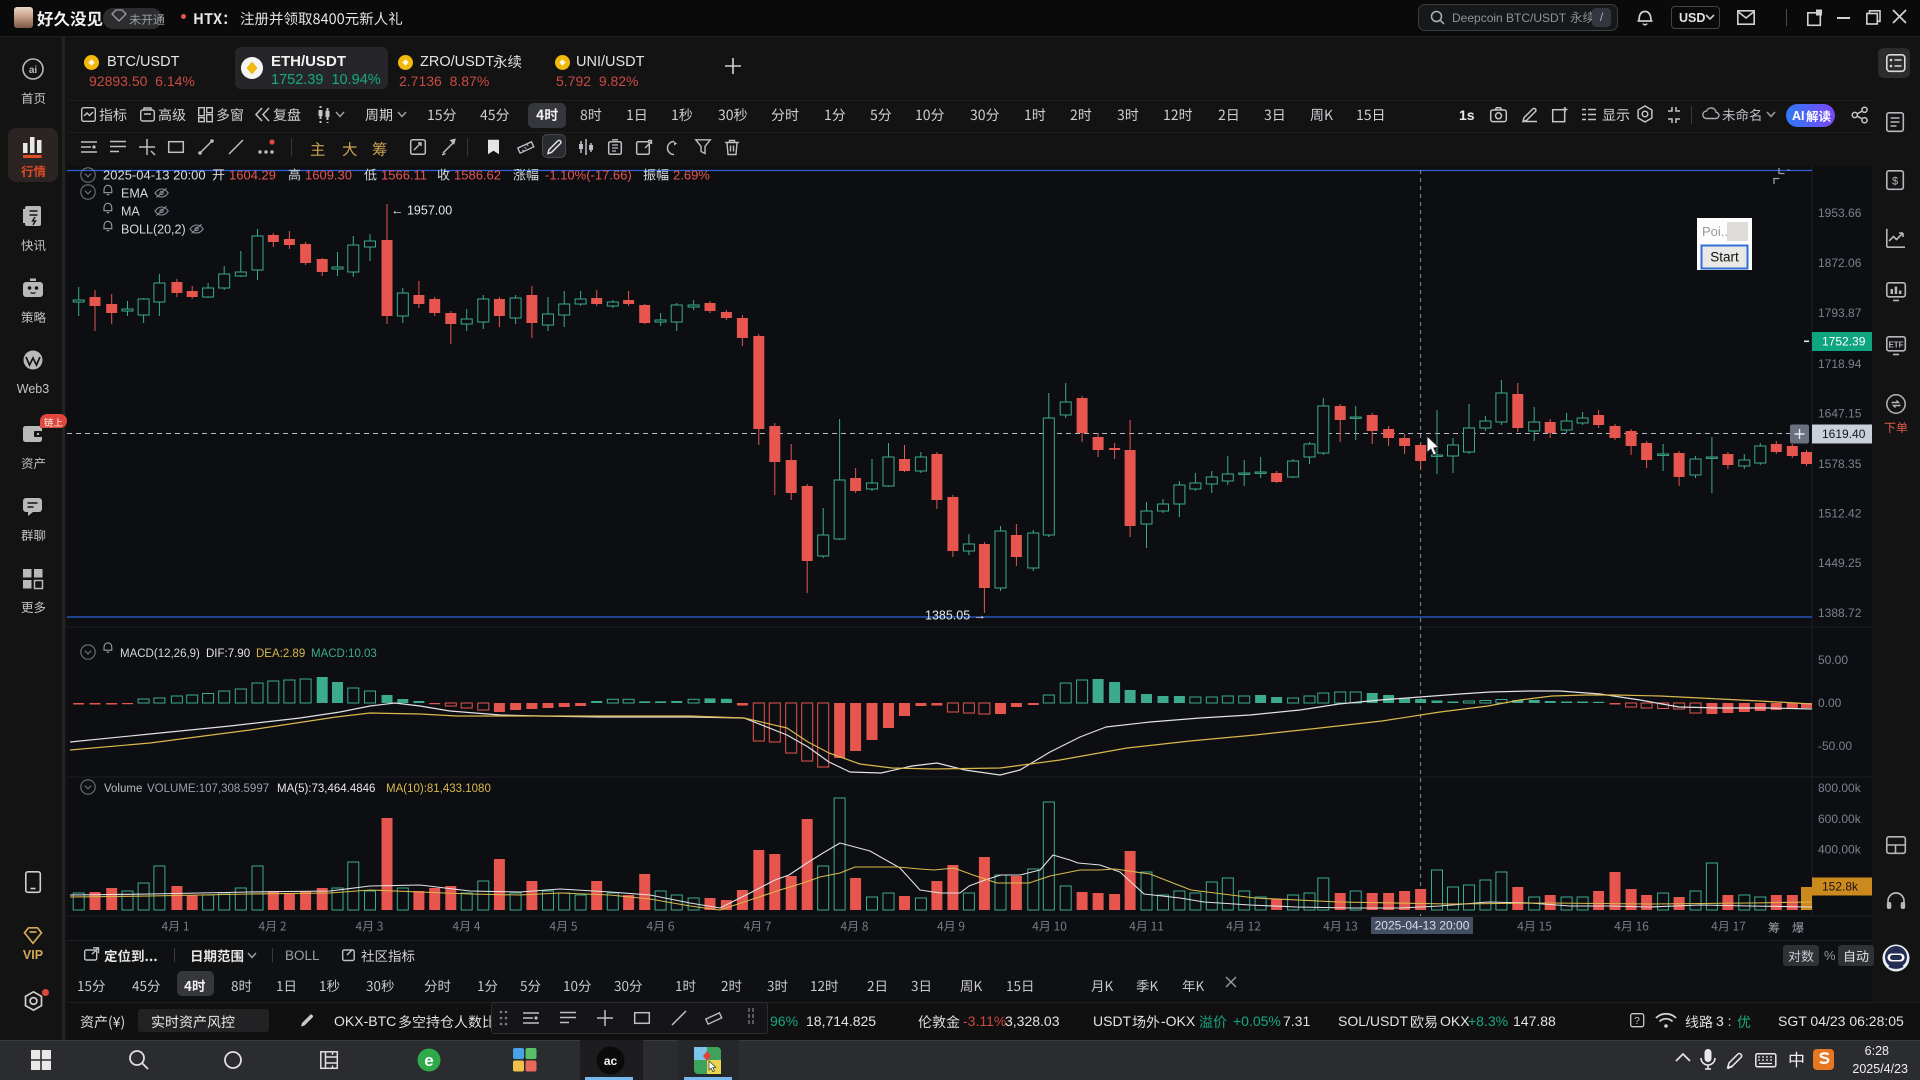 This screenshot has width=1920, height=1080. I want to click on svg-text: 1578.35, so click(1840, 464).